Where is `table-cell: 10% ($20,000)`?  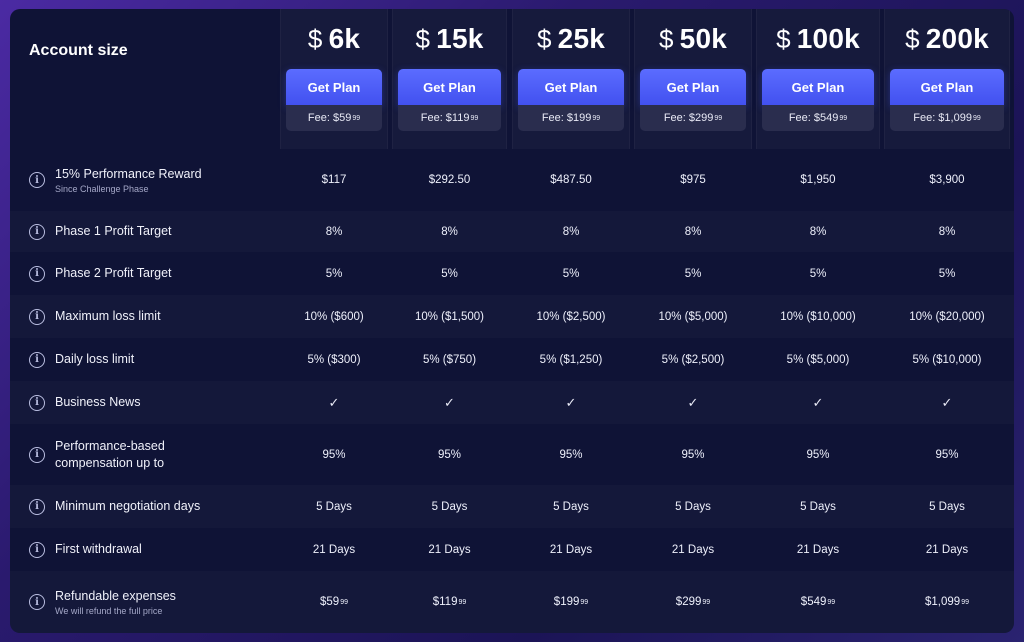
table-cell: 10% ($20,000) is located at coordinates (947, 316).